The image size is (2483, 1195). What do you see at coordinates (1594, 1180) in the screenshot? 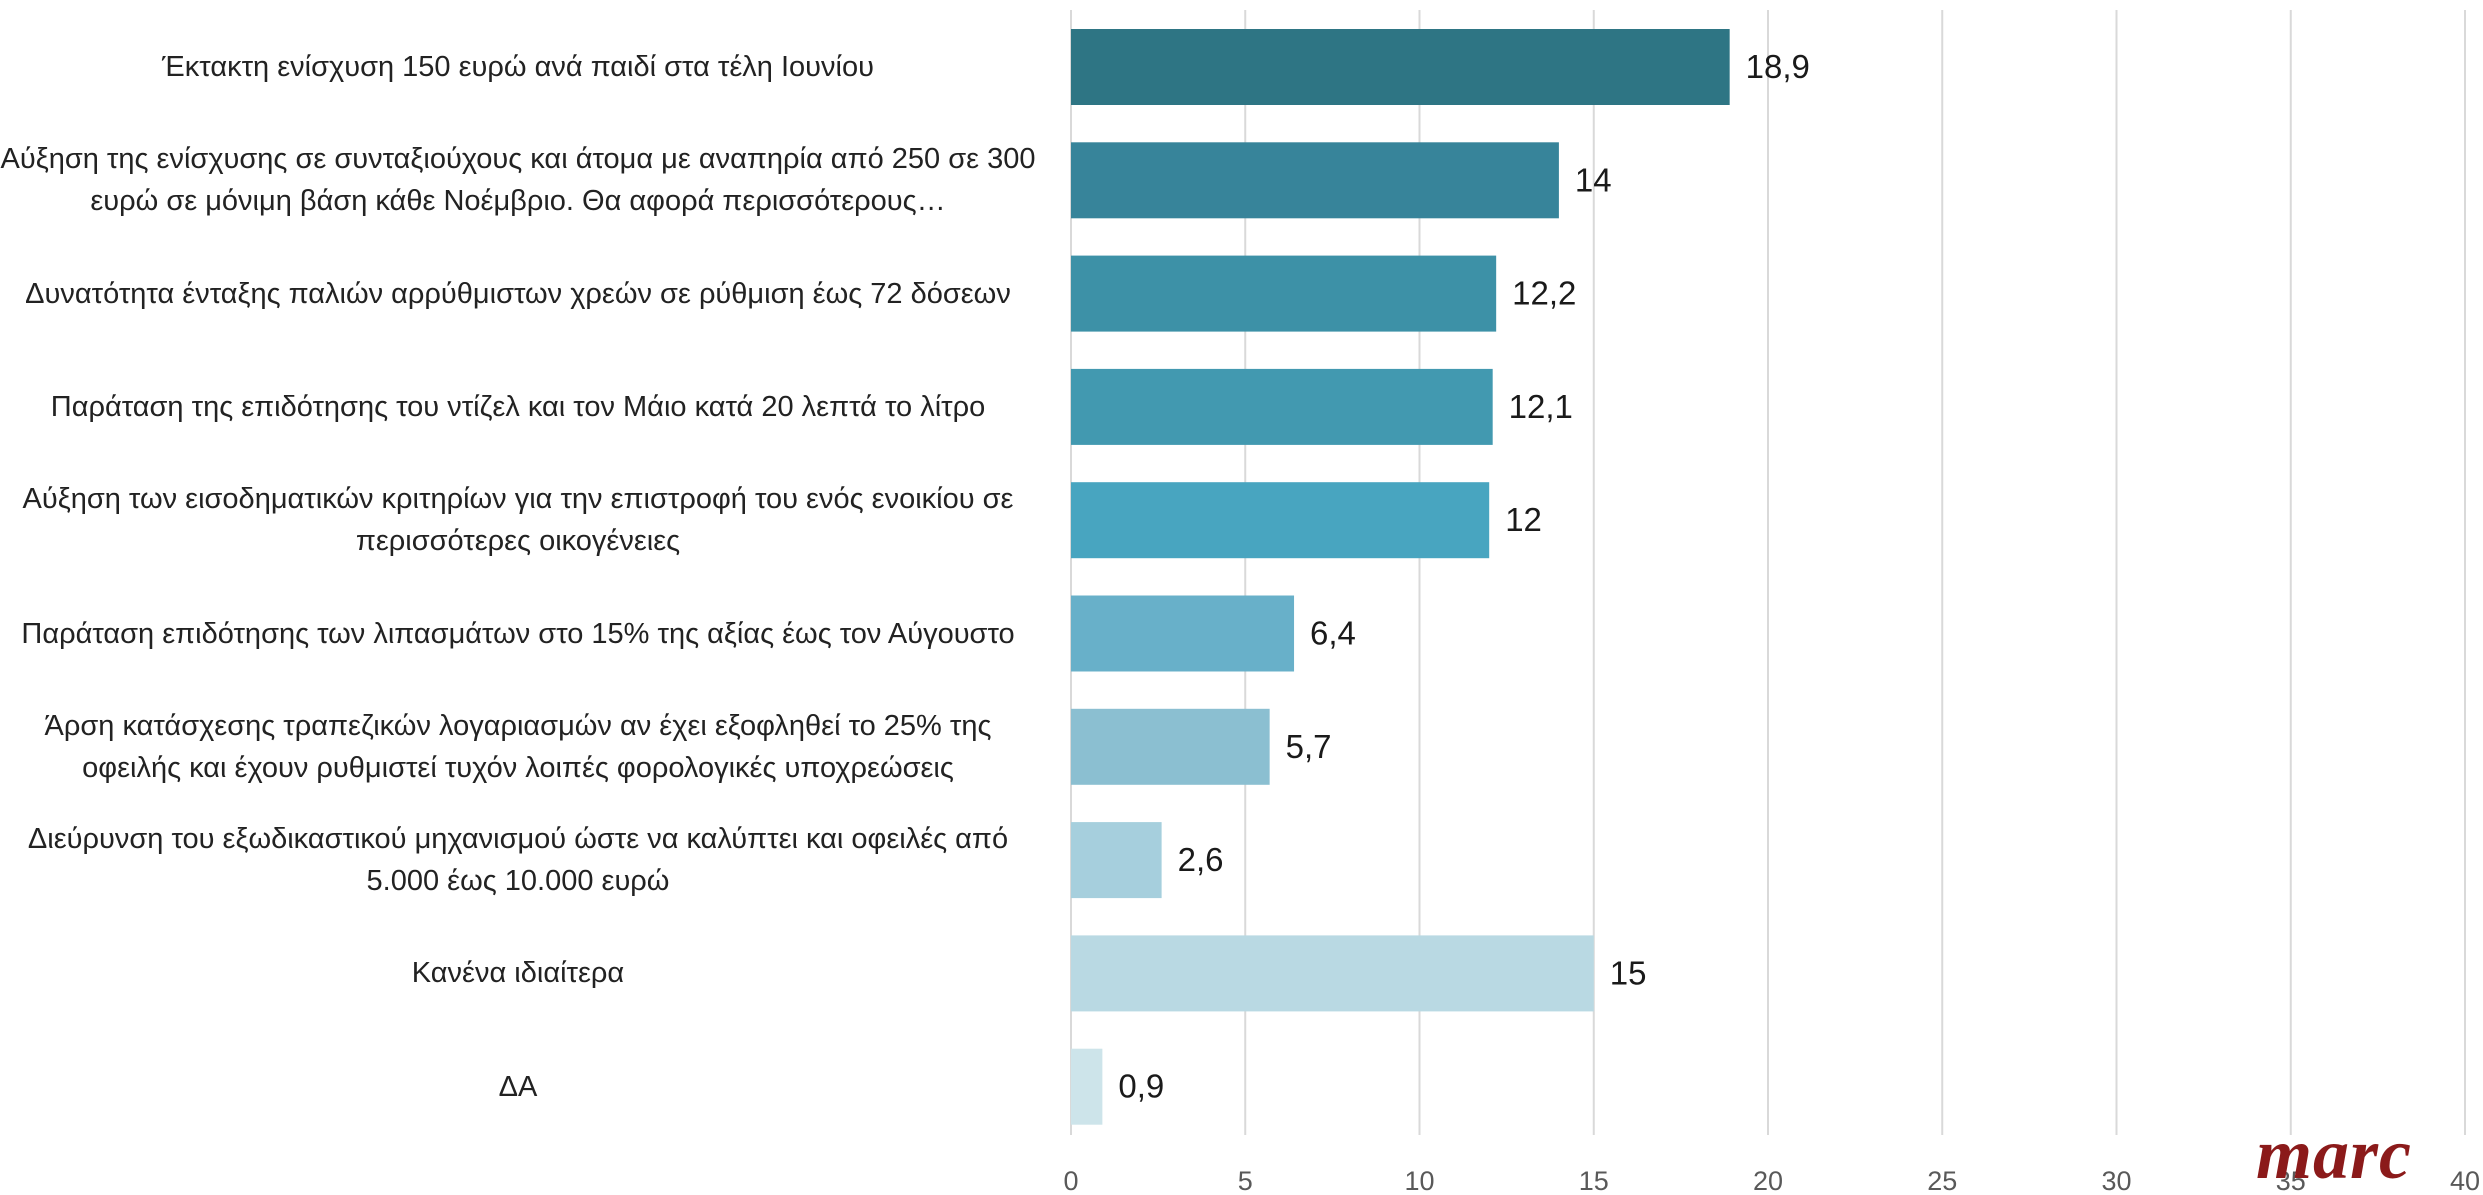
I see `x-tick-label: 15` at bounding box center [1594, 1180].